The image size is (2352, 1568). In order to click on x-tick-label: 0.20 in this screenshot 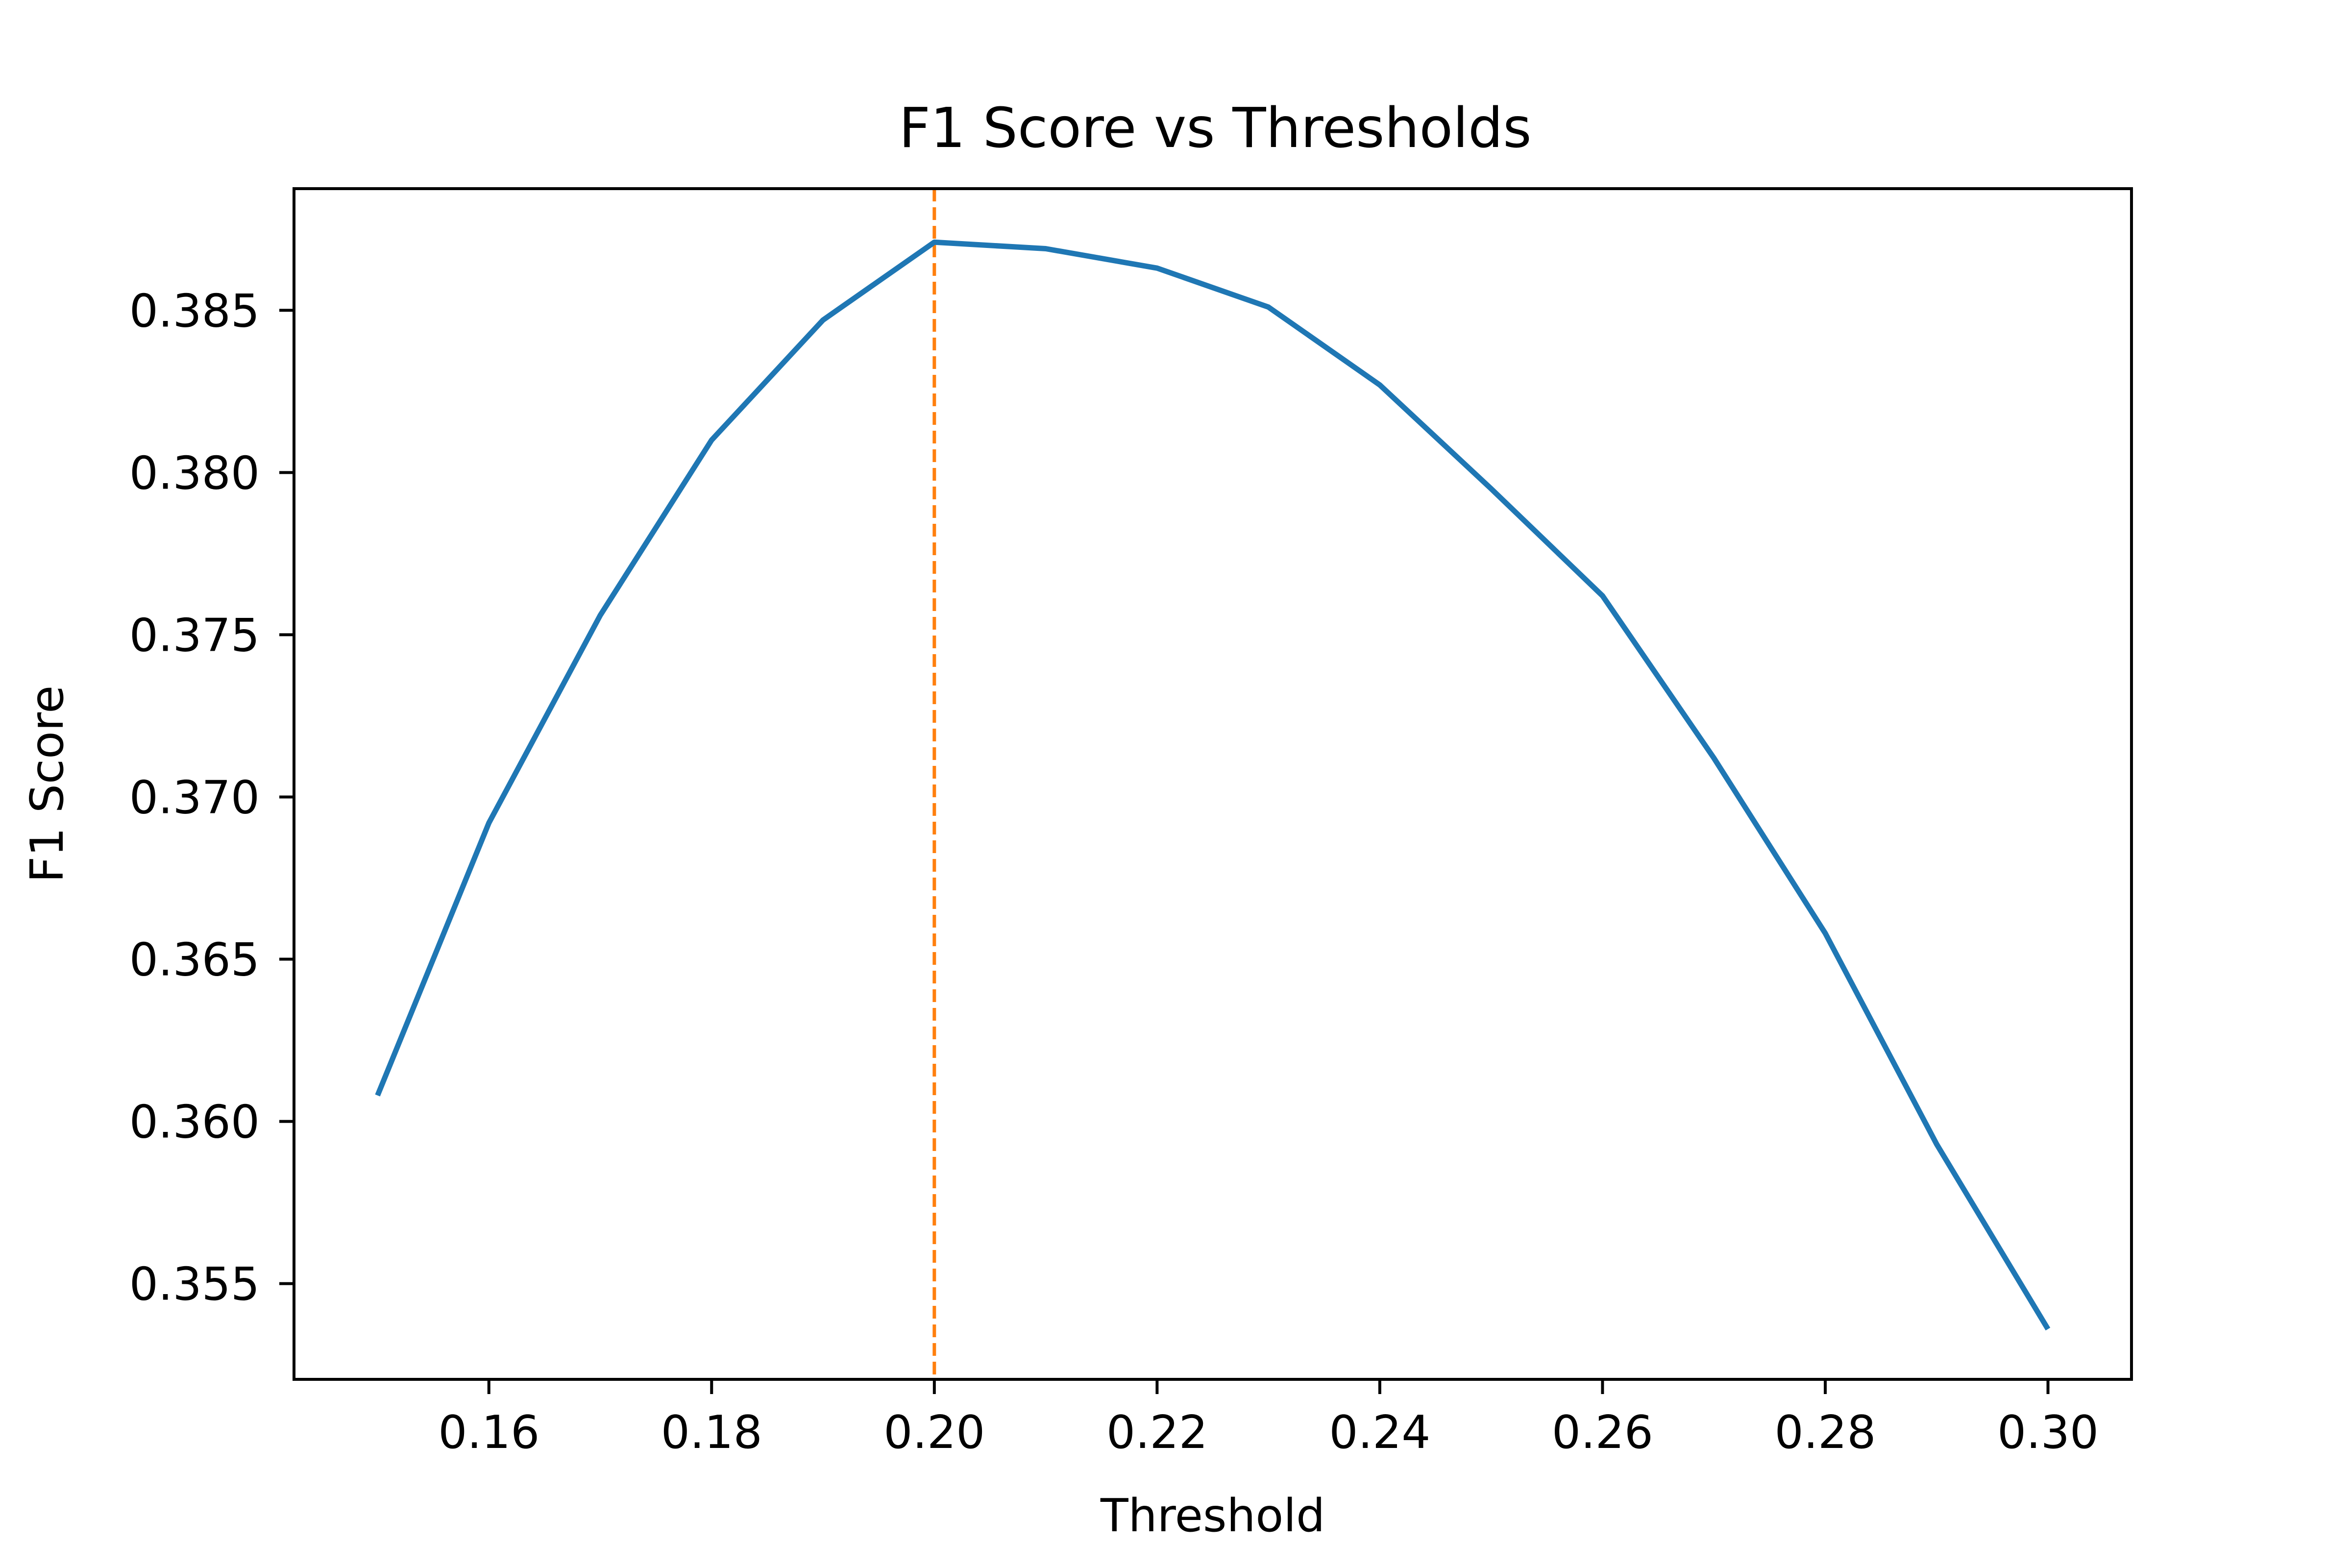, I will do `click(934, 1432)`.